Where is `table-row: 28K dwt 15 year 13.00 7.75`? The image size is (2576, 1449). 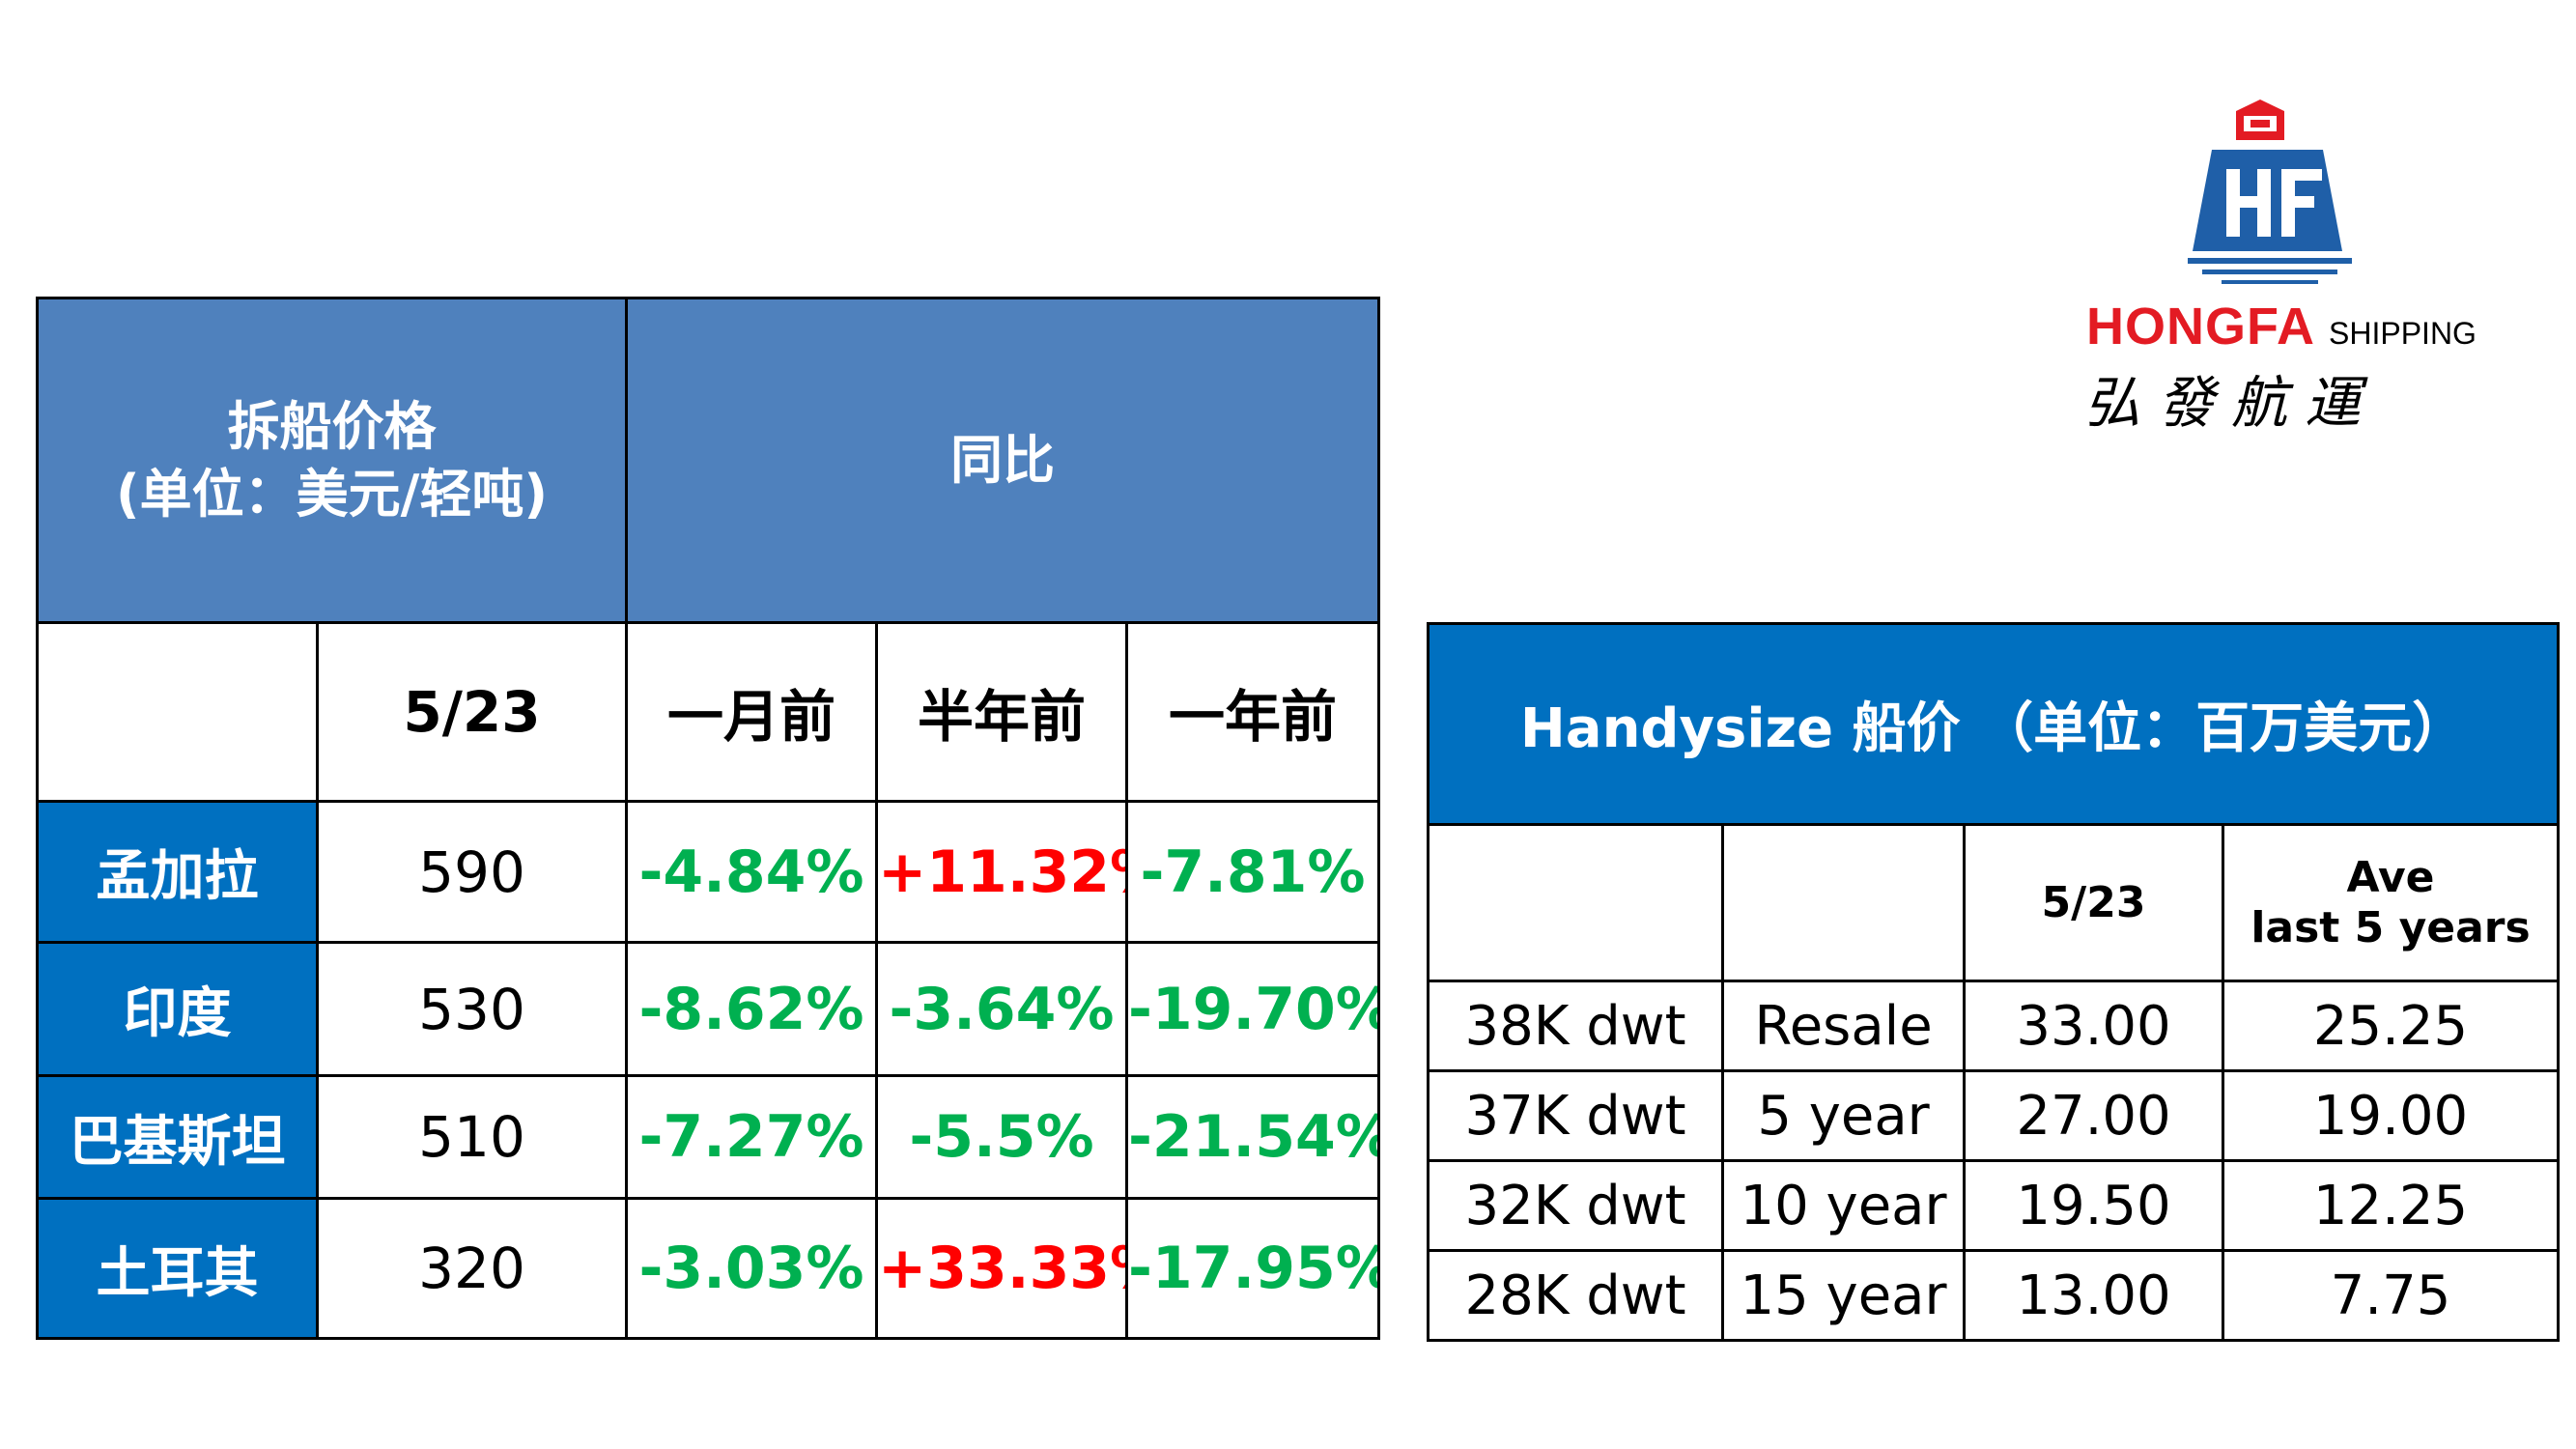 table-row: 28K dwt 15 year 13.00 7.75 is located at coordinates (1994, 1295).